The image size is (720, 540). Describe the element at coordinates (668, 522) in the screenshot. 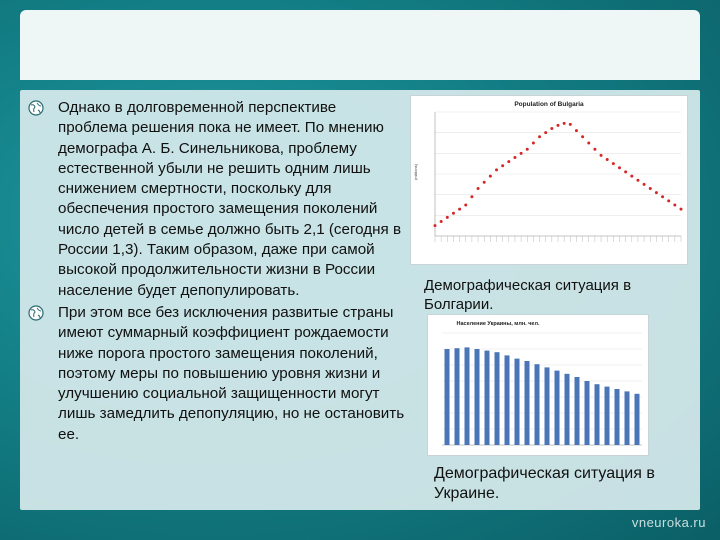

I see `watermark: vneuroka.ru` at that location.